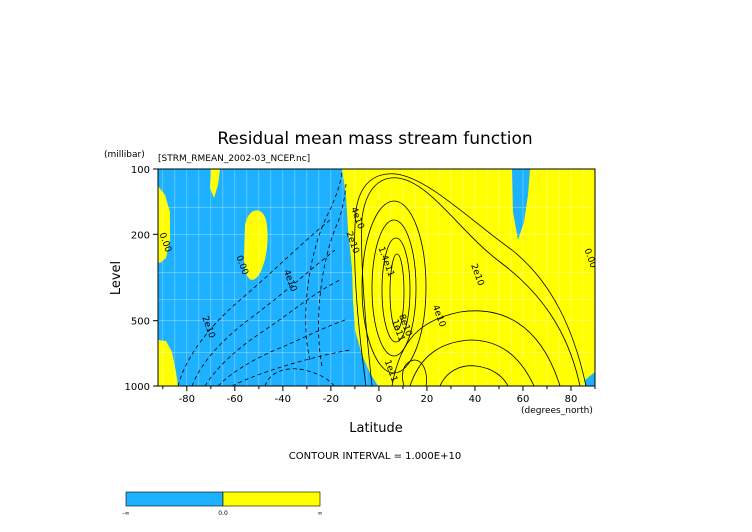  What do you see at coordinates (590, 379) in the screenshot?
I see `negative-region-north-surface` at bounding box center [590, 379].